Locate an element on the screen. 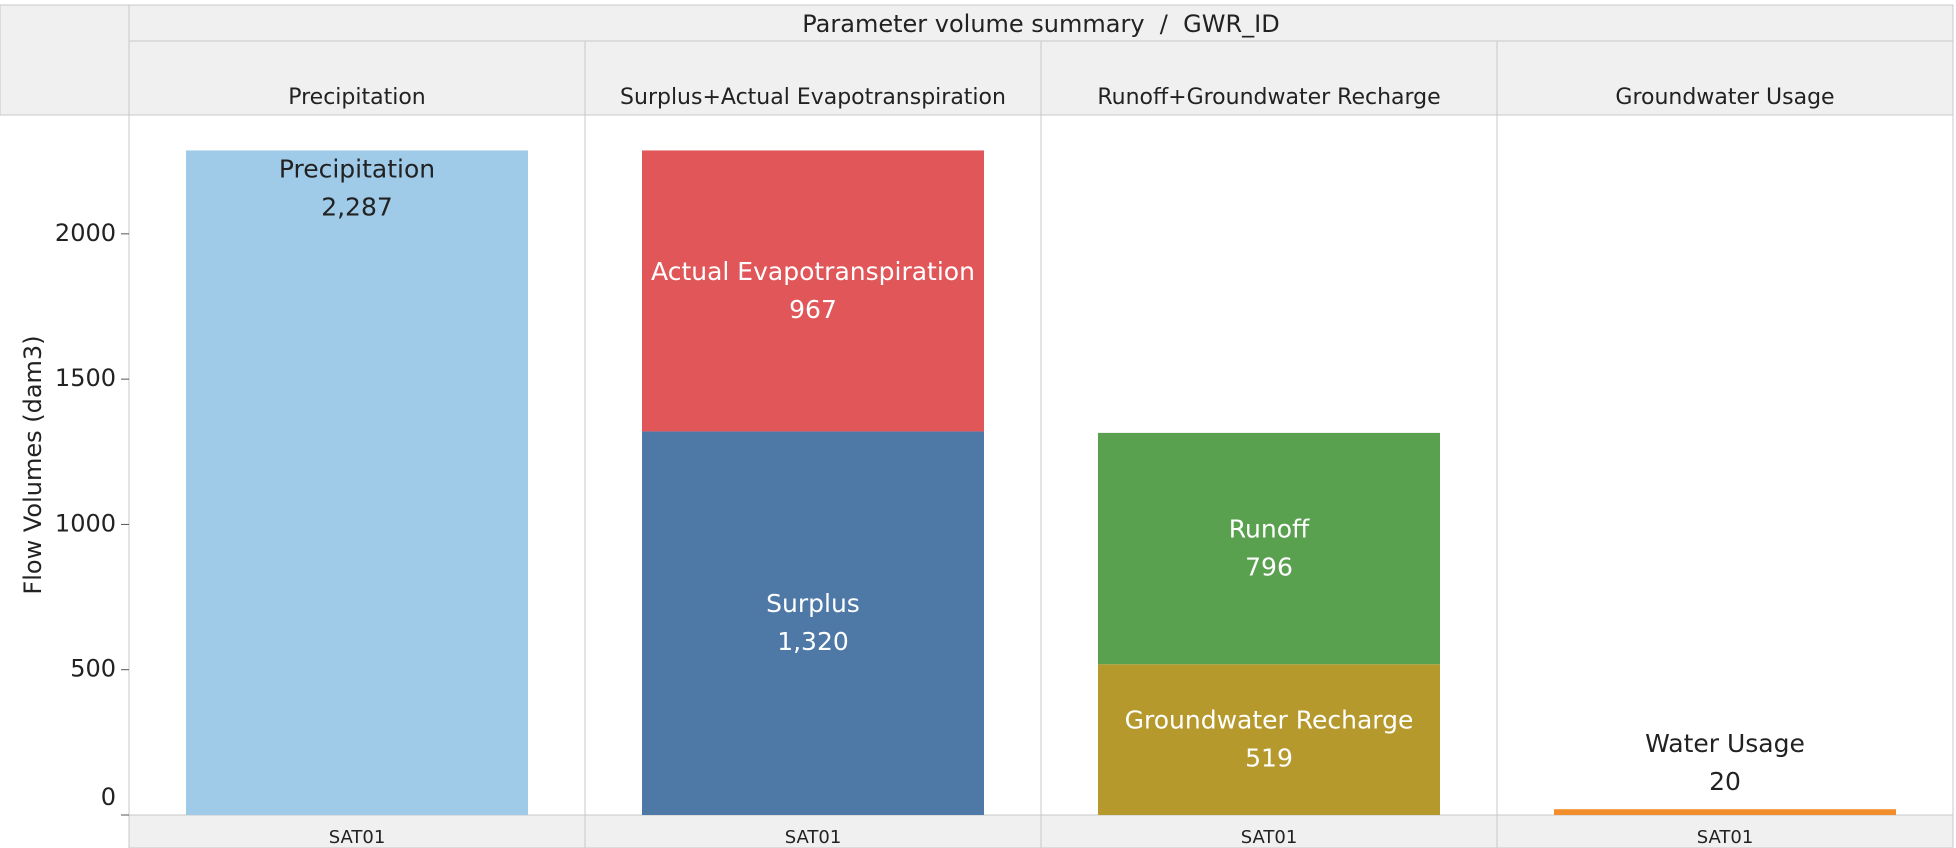  segment-label: Runoff is located at coordinates (1269, 529).